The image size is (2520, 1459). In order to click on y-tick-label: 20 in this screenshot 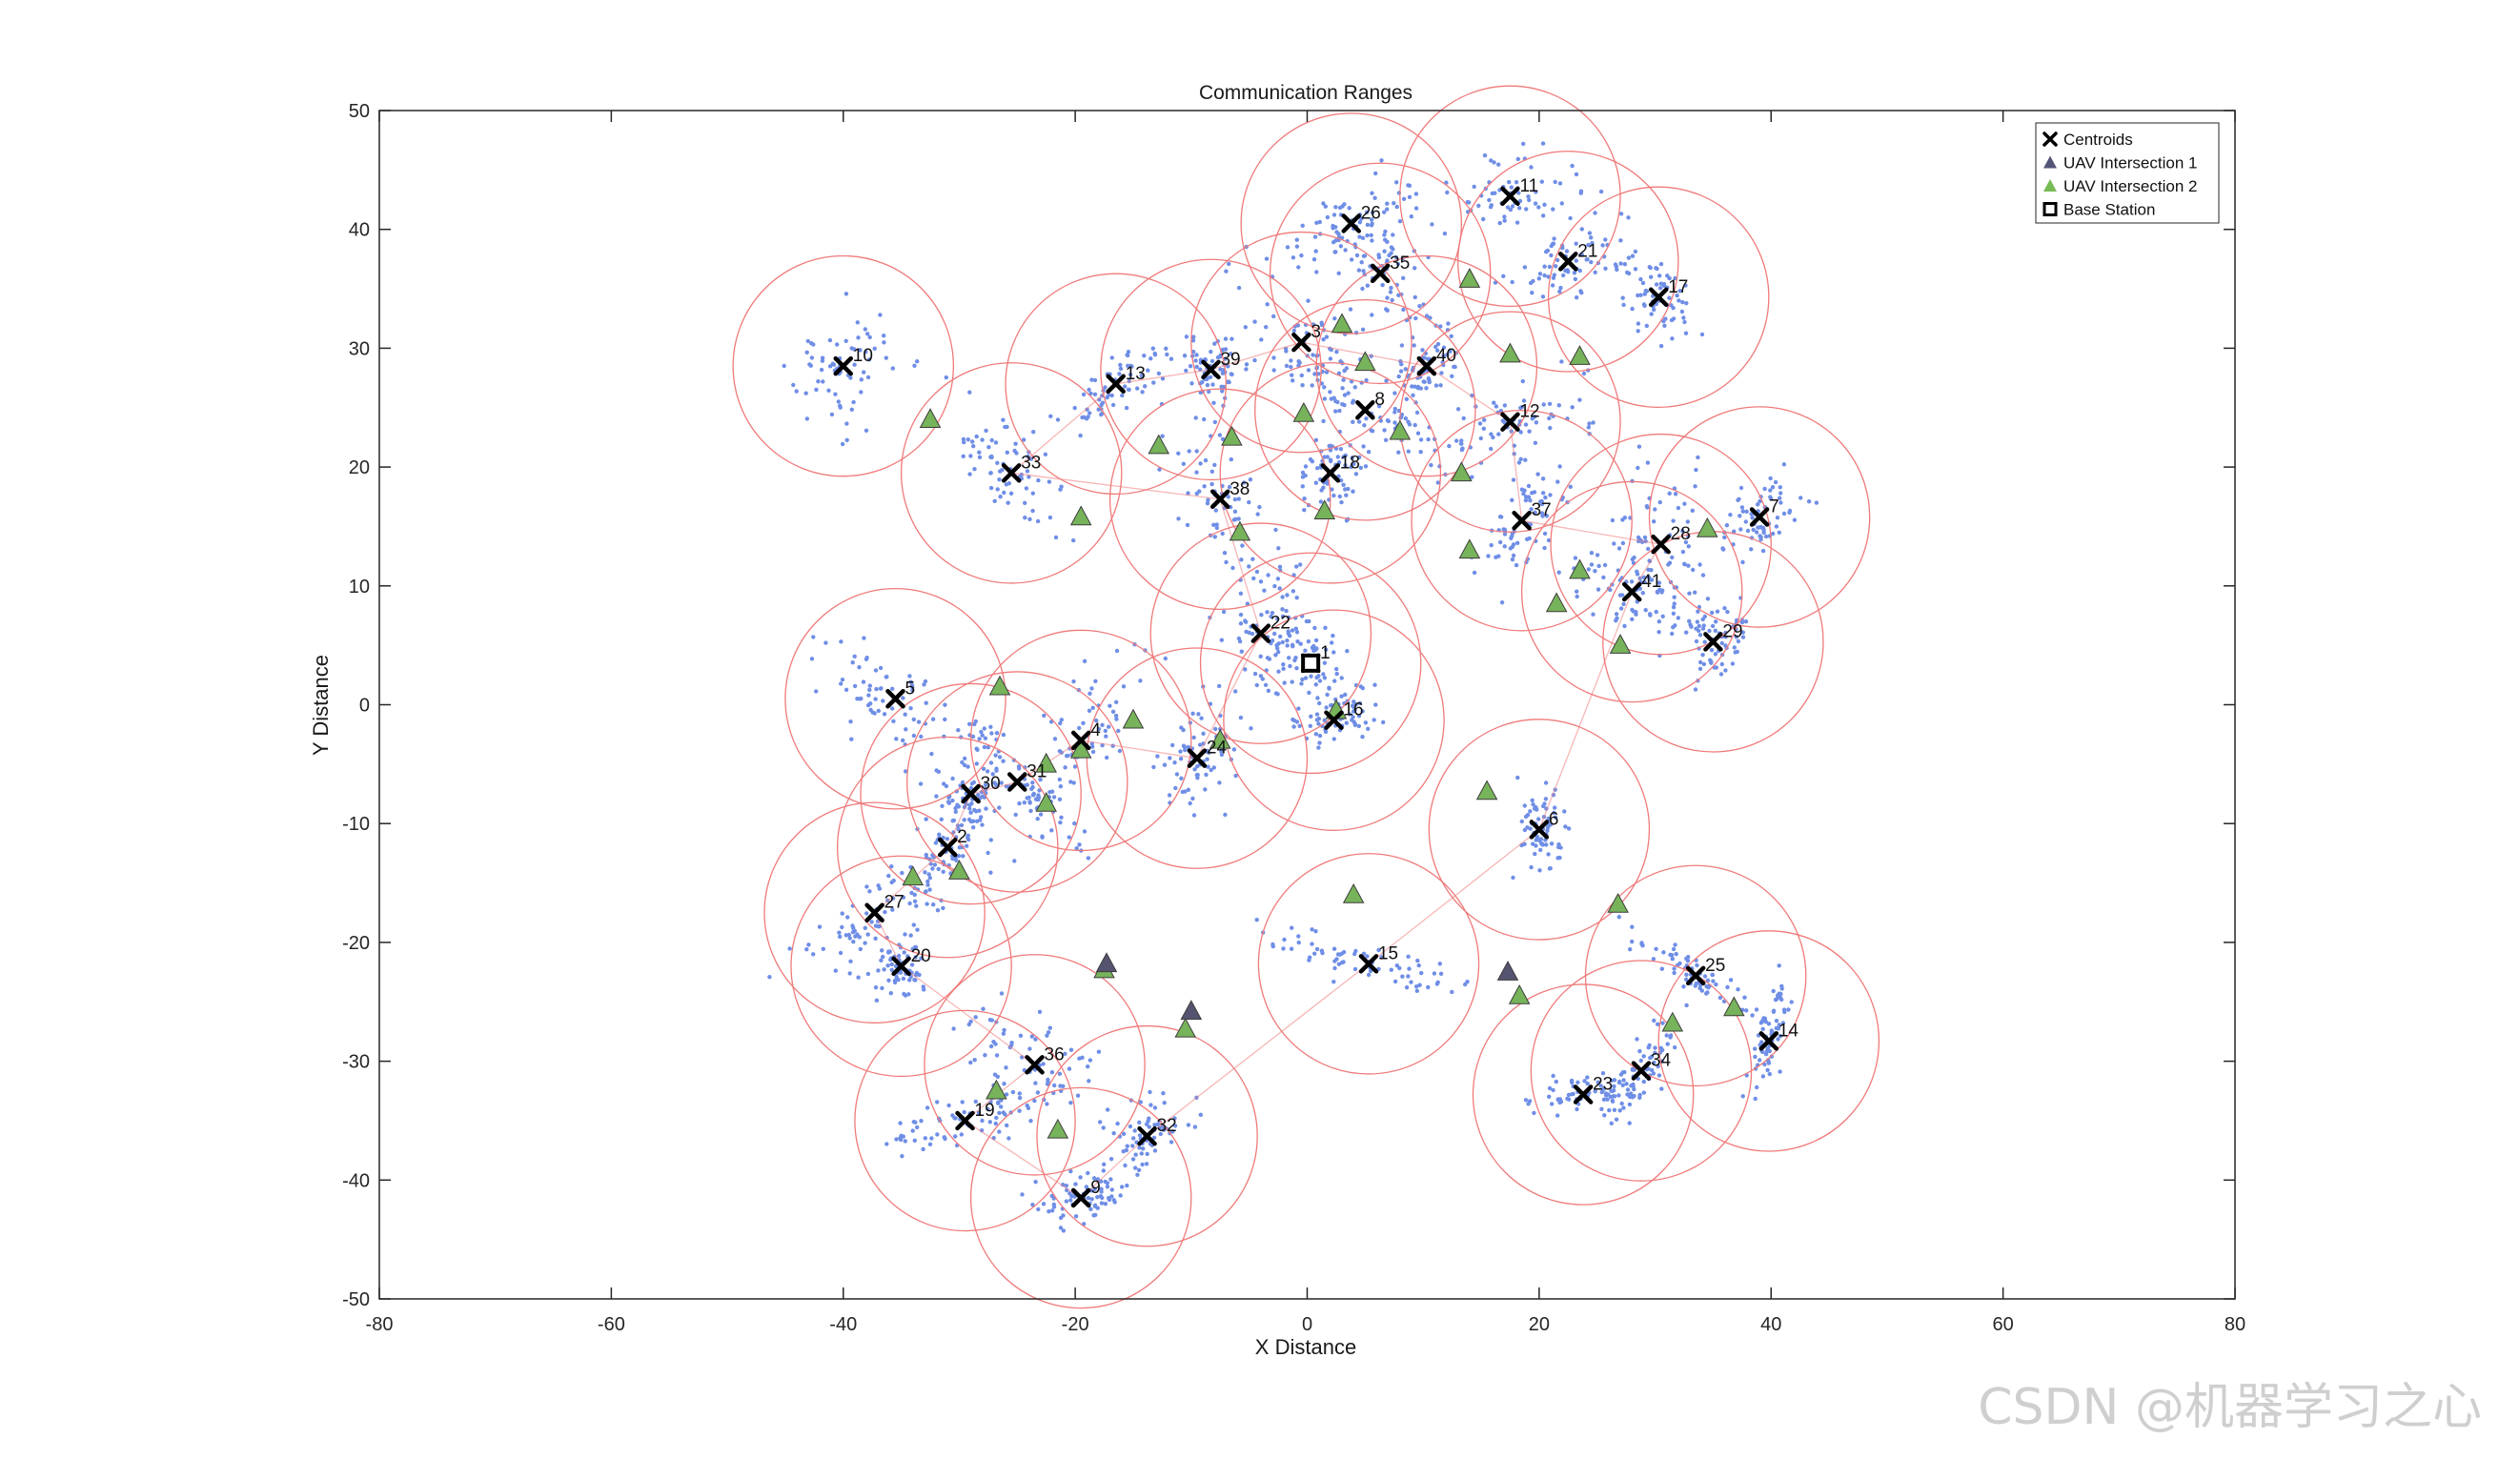, I will do `click(359, 467)`.